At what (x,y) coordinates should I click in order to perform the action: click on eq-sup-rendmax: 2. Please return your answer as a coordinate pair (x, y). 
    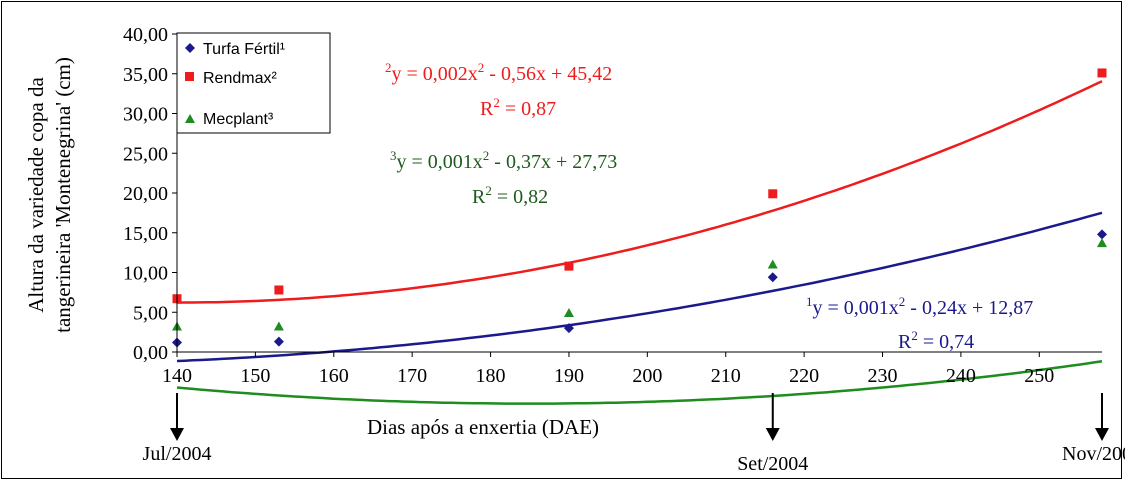
    Looking at the image, I should click on (388, 67).